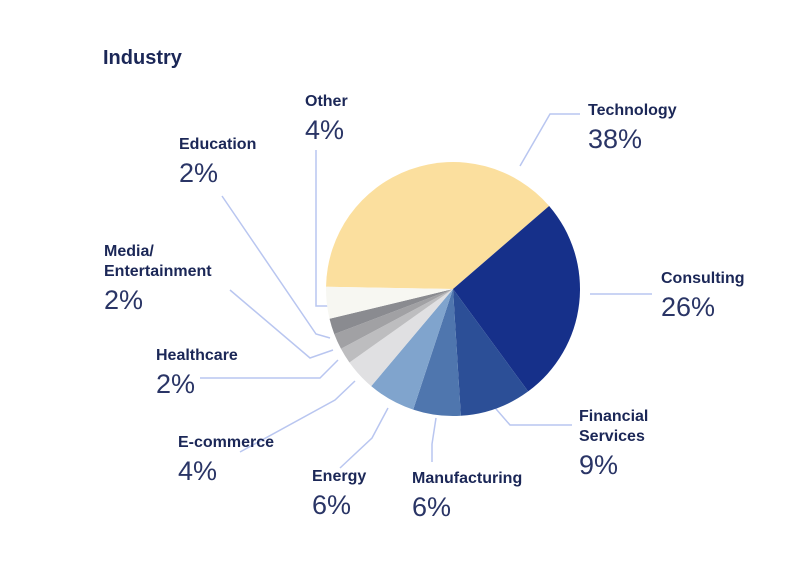 The image size is (800, 569). Describe the element at coordinates (389, 302) in the screenshot. I see `pie-slice-other` at that location.